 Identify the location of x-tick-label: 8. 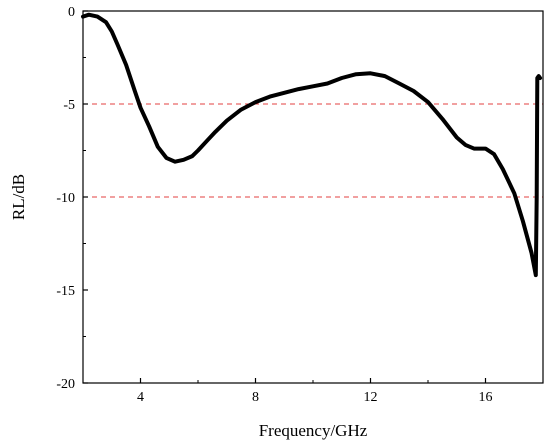
(255, 397).